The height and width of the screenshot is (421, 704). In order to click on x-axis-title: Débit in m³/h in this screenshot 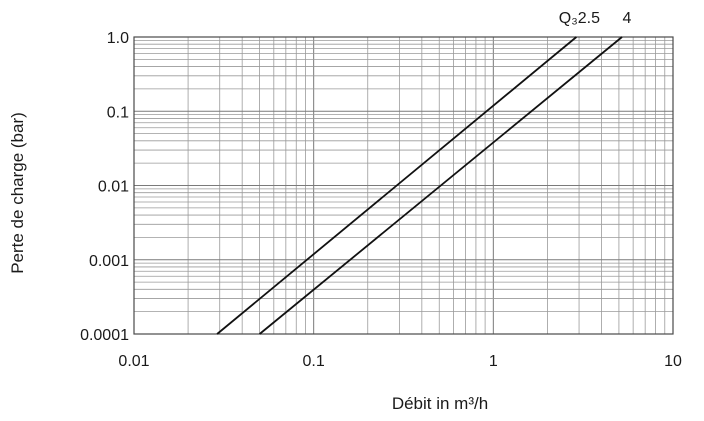, I will do `click(440, 403)`.